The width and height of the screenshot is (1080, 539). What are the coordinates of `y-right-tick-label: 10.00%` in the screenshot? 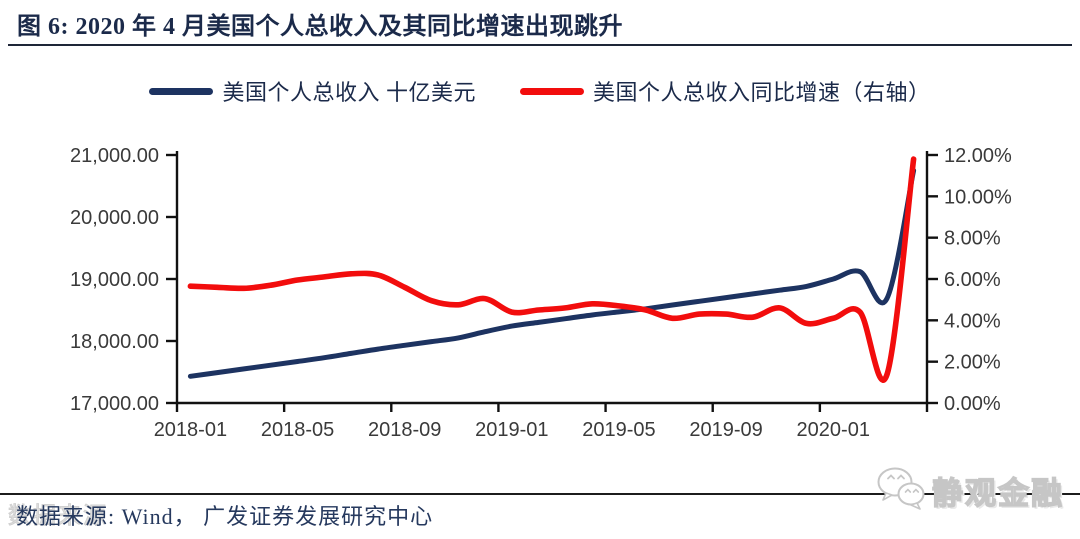 It's located at (978, 197).